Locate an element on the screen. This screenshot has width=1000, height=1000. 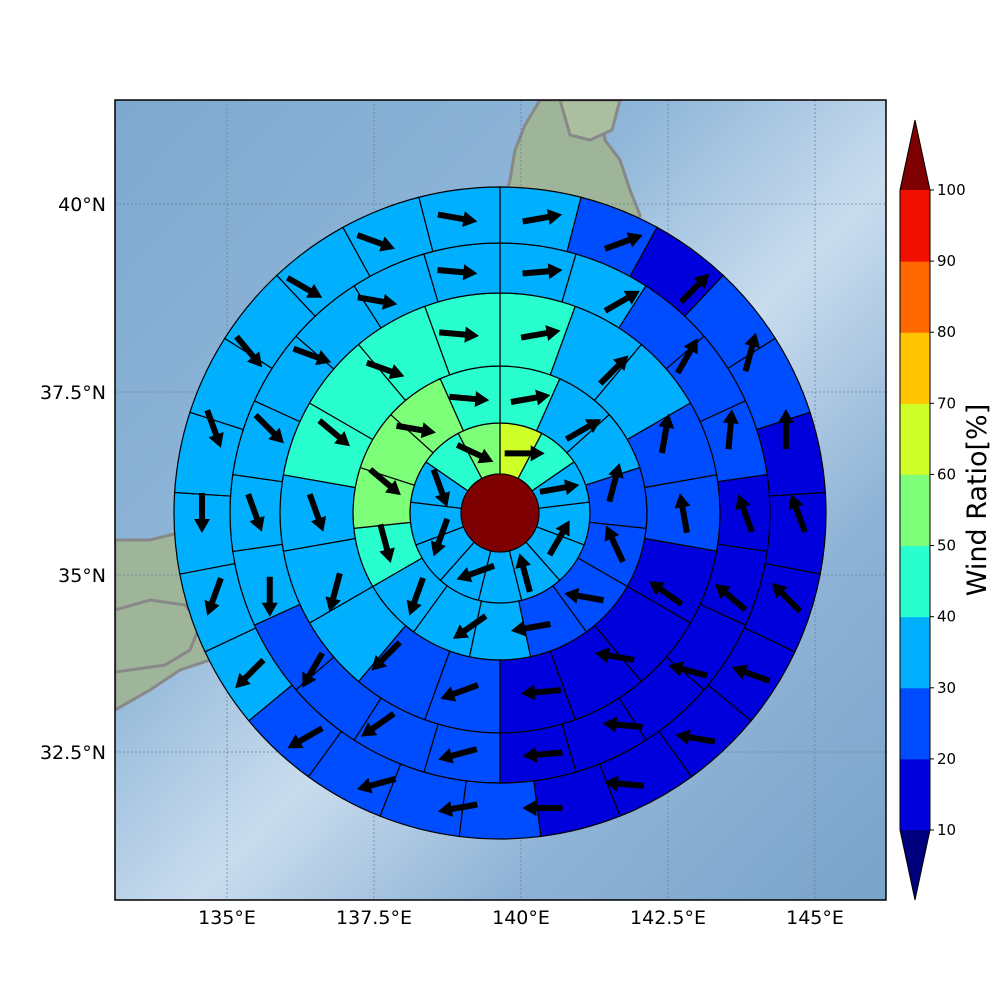
colorbar-tick-label: 80 is located at coordinates (946, 332).